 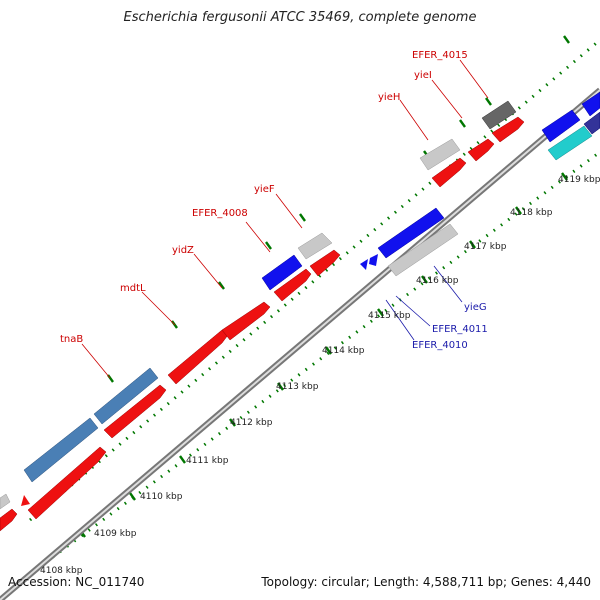 I want to click on reverse-label-leaders, so click(x=424, y=303).